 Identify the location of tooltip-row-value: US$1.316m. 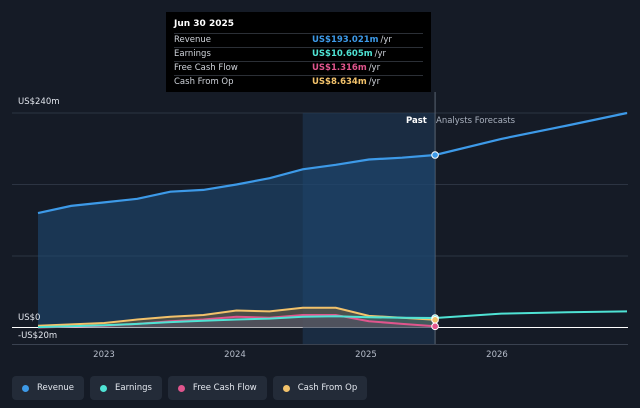
(339, 68).